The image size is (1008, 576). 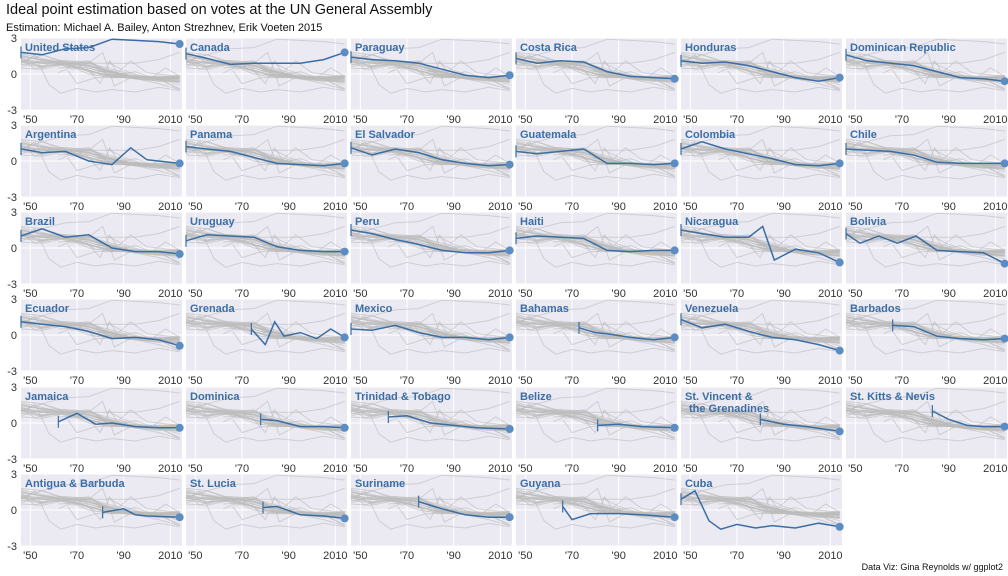 I want to click on chart-caption: Data Viz: Gina Reynolds w/ ggplot2, so click(x=932, y=567).